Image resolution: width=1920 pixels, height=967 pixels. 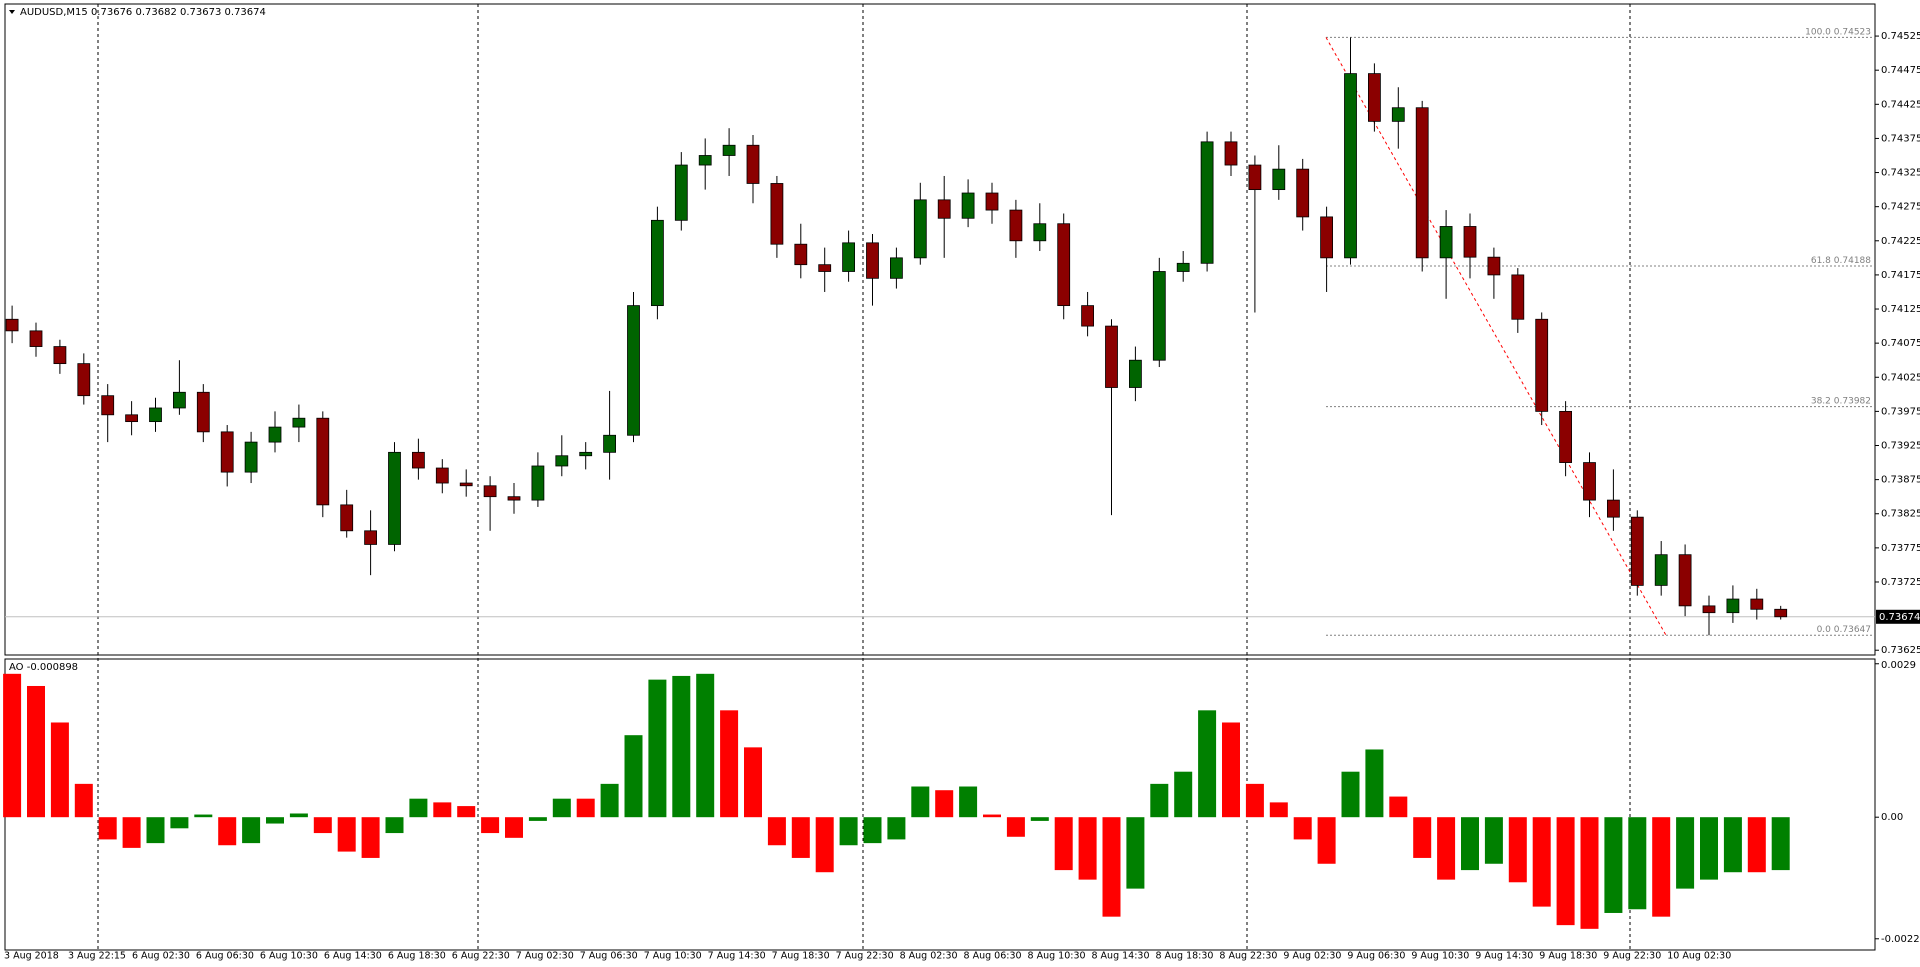 I want to click on x-tick-label: 8 Aug 18:30, so click(x=1184, y=956).